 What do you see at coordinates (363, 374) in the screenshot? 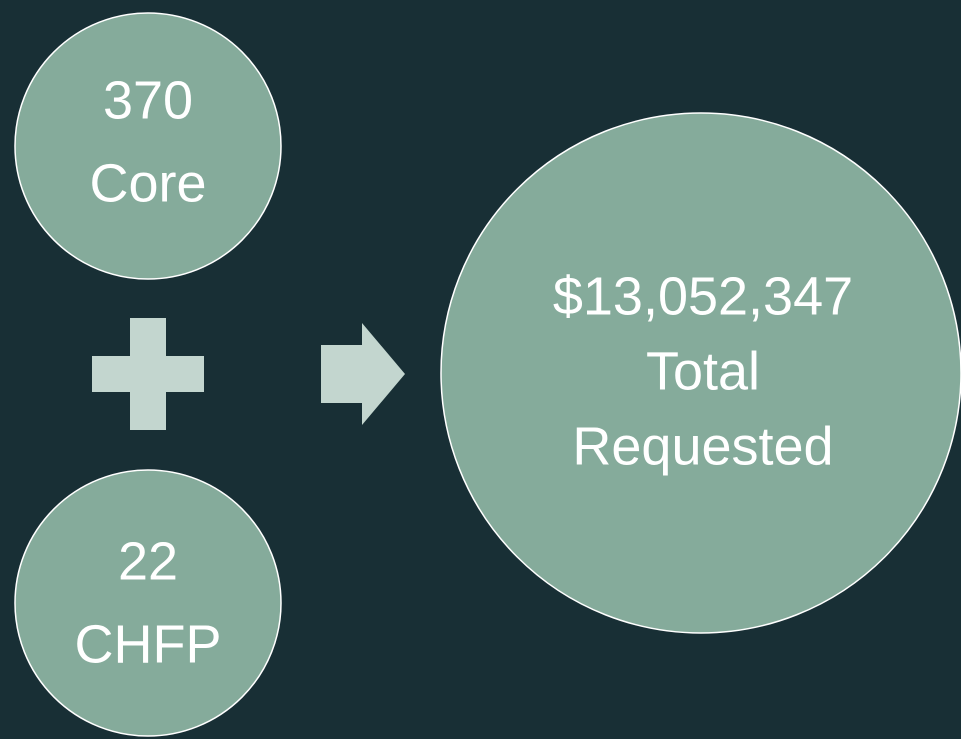
I see `arrow` at bounding box center [363, 374].